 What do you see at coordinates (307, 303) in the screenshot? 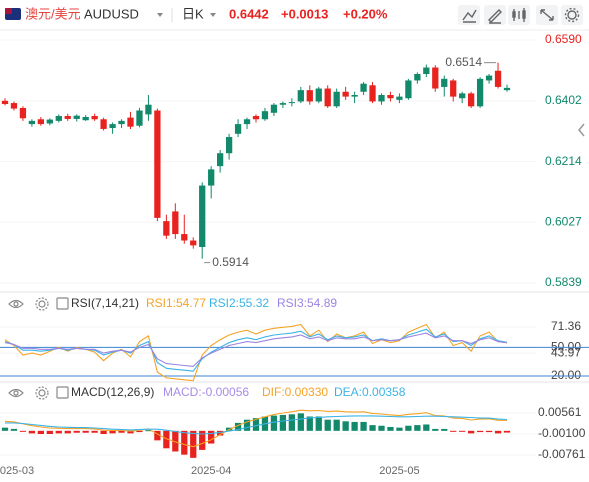
I see `legend-item: RSI3:54.89` at bounding box center [307, 303].